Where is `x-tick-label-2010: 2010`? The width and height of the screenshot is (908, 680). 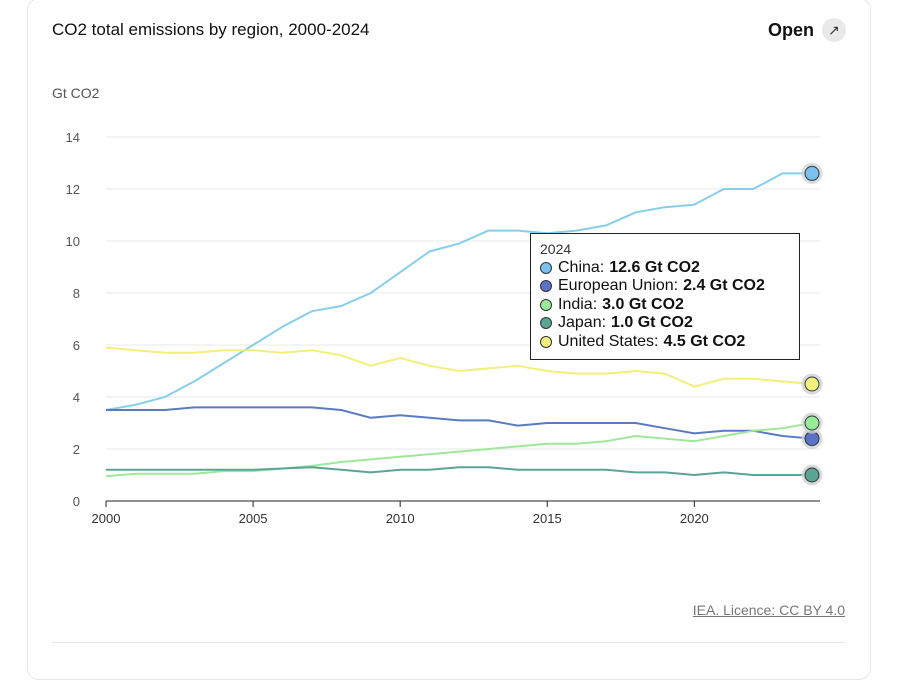 x-tick-label-2010: 2010 is located at coordinates (400, 518).